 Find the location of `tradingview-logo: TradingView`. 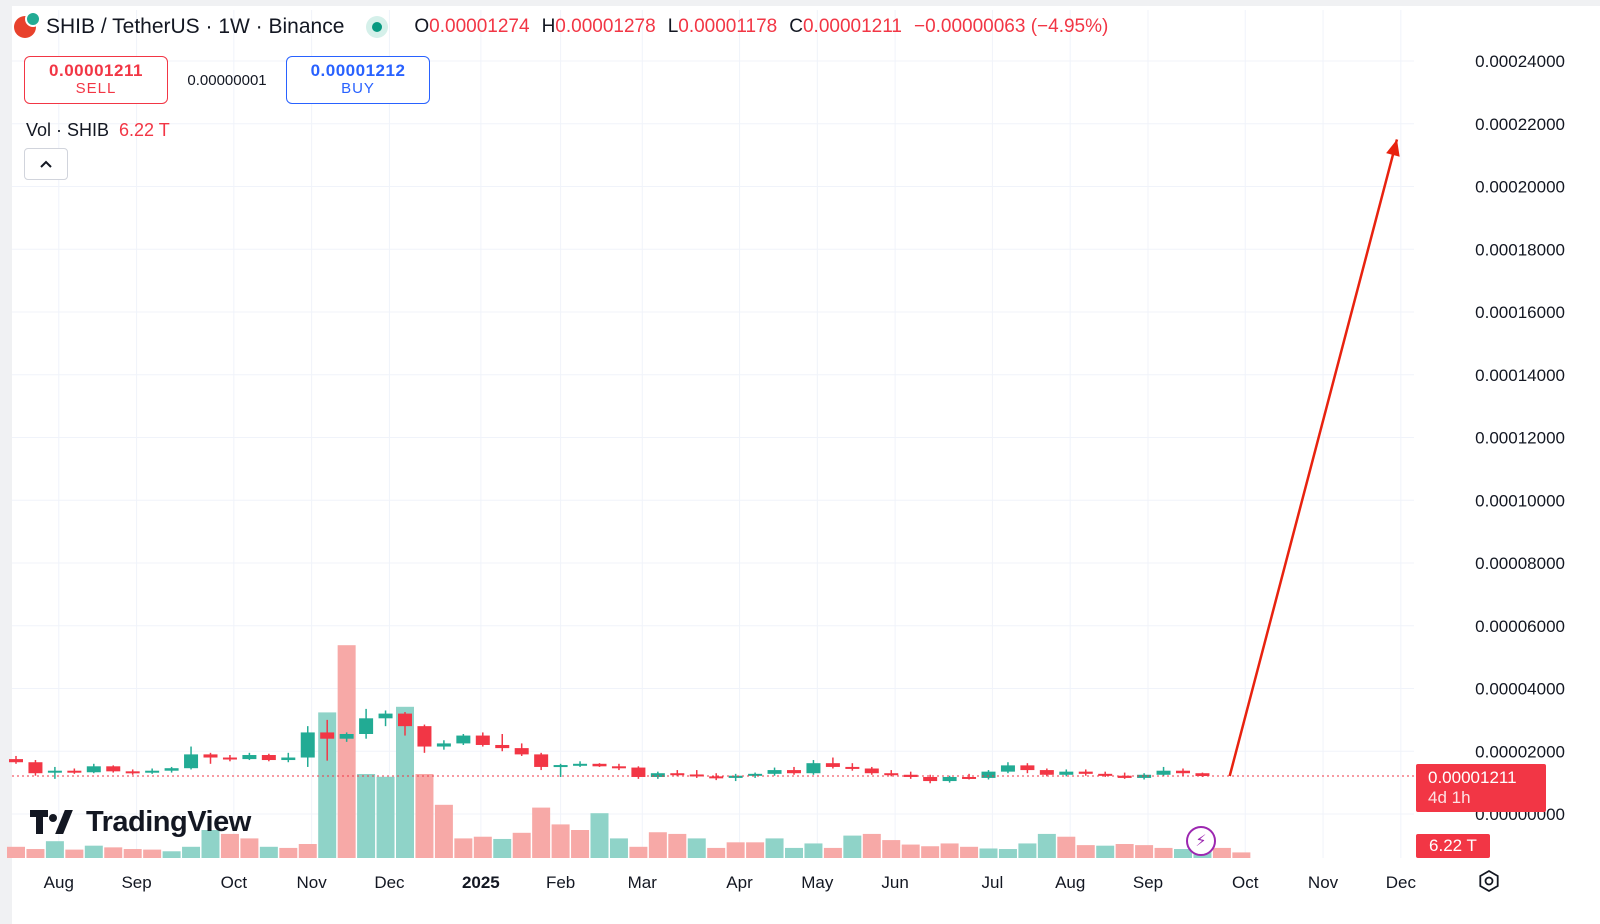

tradingview-logo: TradingView is located at coordinates (140, 822).